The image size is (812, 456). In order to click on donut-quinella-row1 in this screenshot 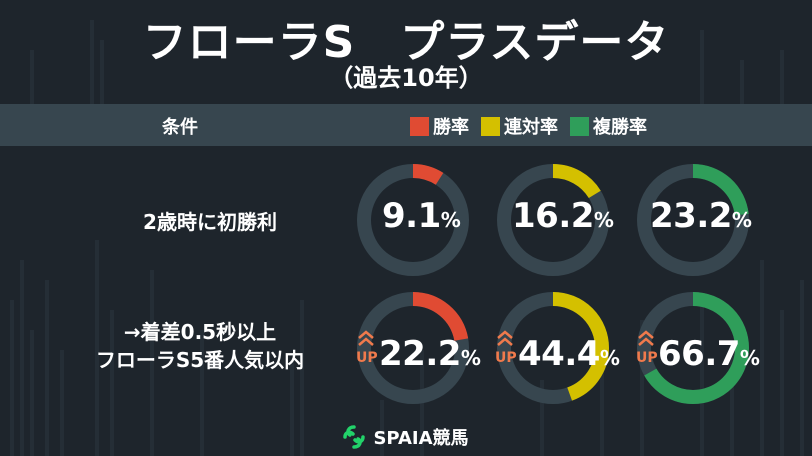, I will do `click(553, 220)`.